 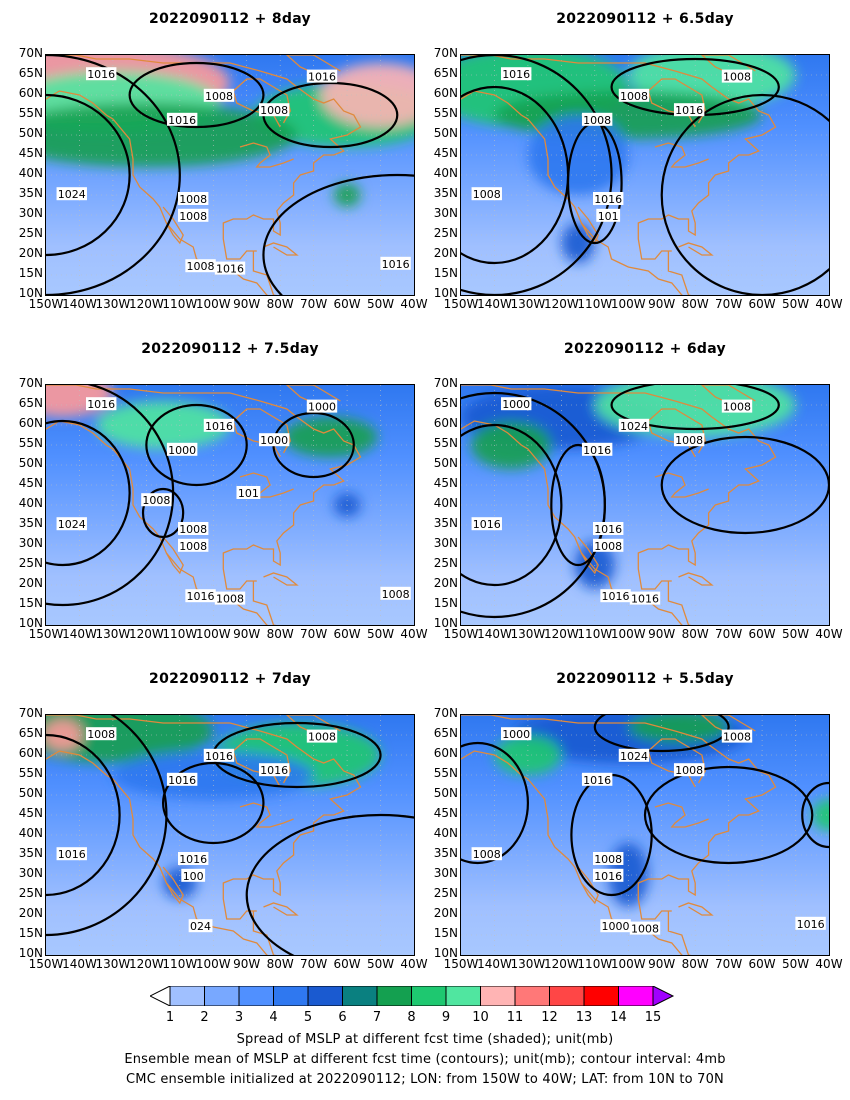 I want to click on panel-title-6: 2022090112 + 5.5day, so click(x=645, y=679).